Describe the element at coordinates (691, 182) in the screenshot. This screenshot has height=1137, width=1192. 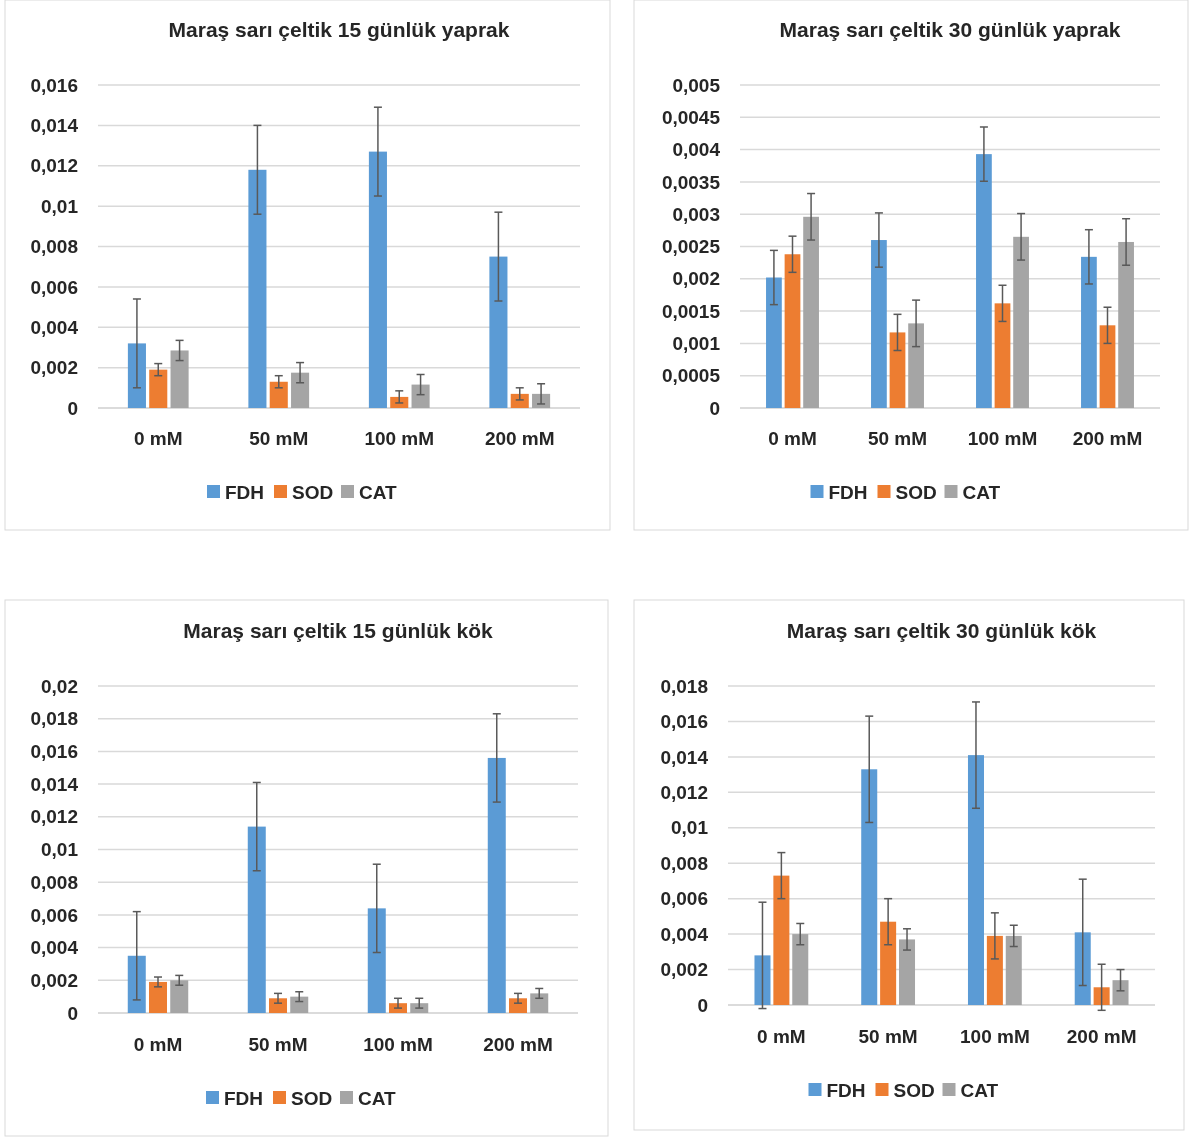
I see `y-tick-label: 0,0035` at that location.